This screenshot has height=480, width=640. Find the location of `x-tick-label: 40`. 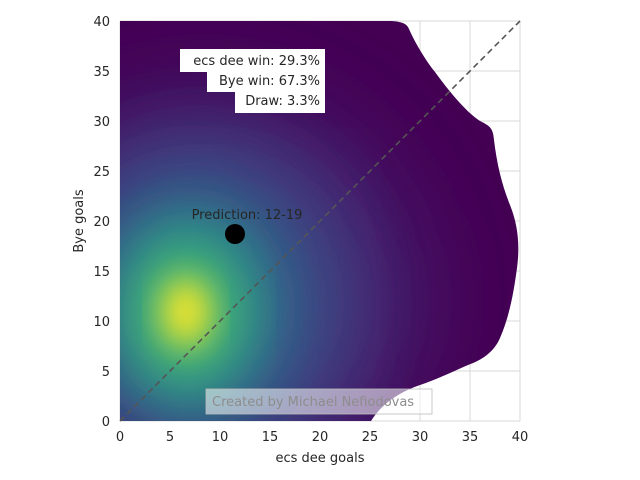

x-tick-label: 40 is located at coordinates (520, 437).